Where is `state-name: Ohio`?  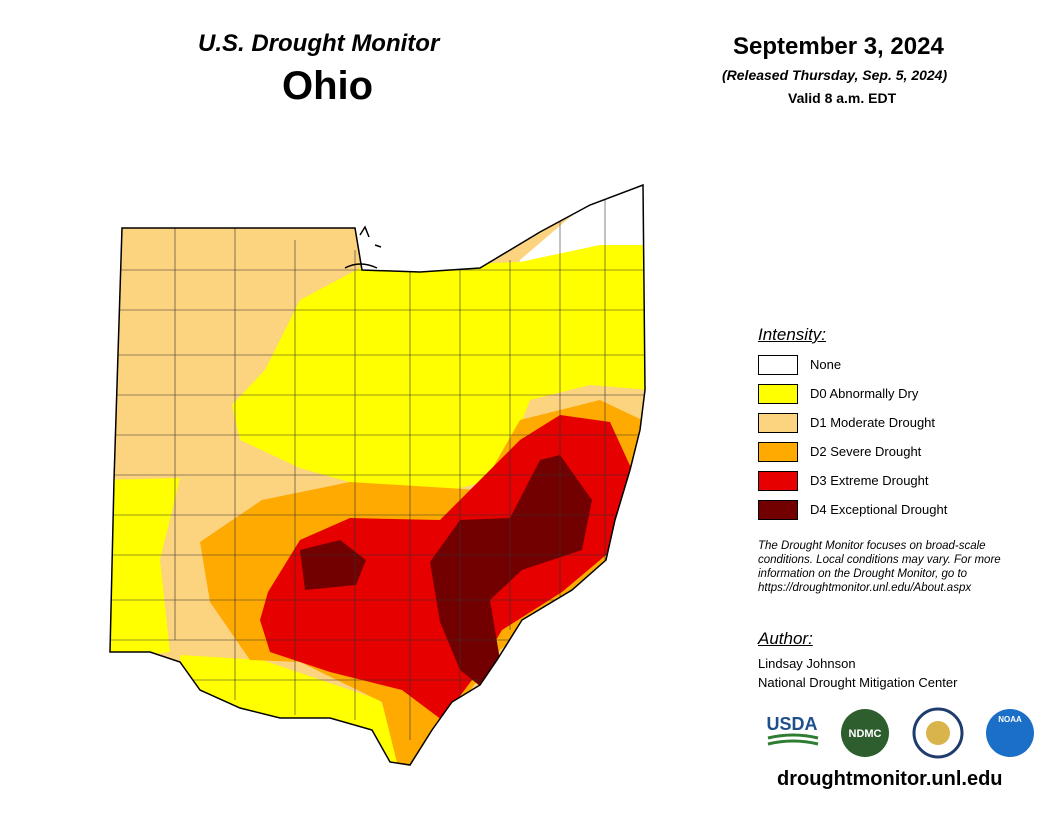
state-name: Ohio is located at coordinates (328, 86).